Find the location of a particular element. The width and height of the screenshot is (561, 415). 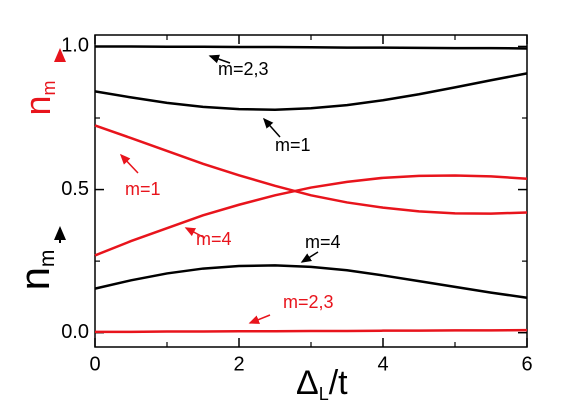

y-tick-label: 0.5 is located at coordinates (75, 189).